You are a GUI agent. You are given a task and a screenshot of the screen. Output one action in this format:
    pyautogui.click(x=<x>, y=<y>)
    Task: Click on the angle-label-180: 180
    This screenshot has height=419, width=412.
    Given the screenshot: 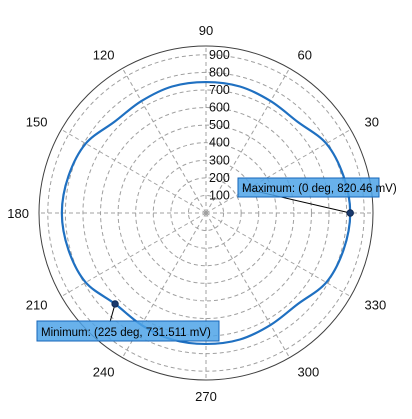 What is the action you would take?
    pyautogui.click(x=18, y=213)
    